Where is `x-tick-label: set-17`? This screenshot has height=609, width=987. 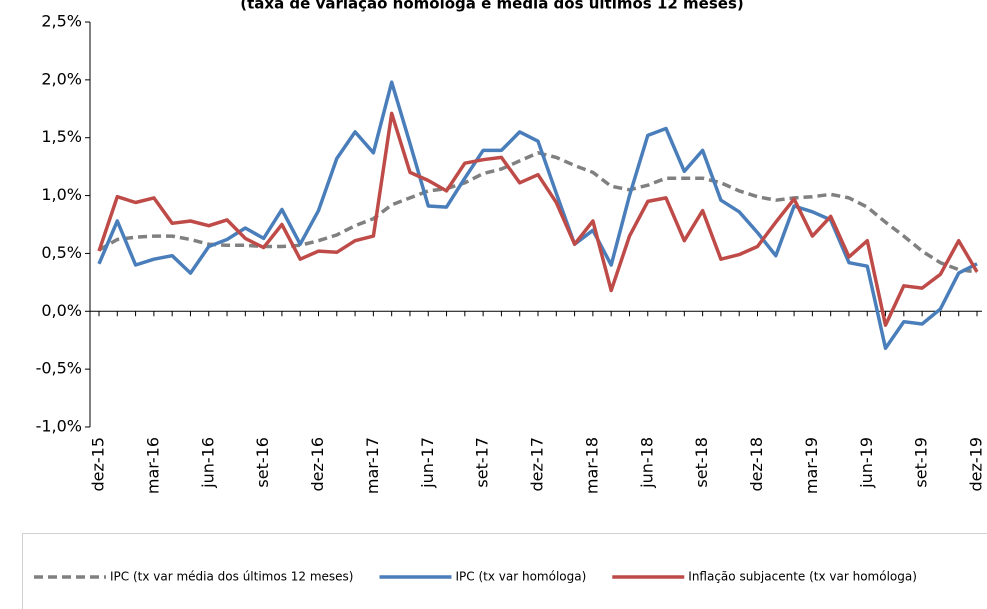 x-tick-label: set-17 is located at coordinates (482, 462).